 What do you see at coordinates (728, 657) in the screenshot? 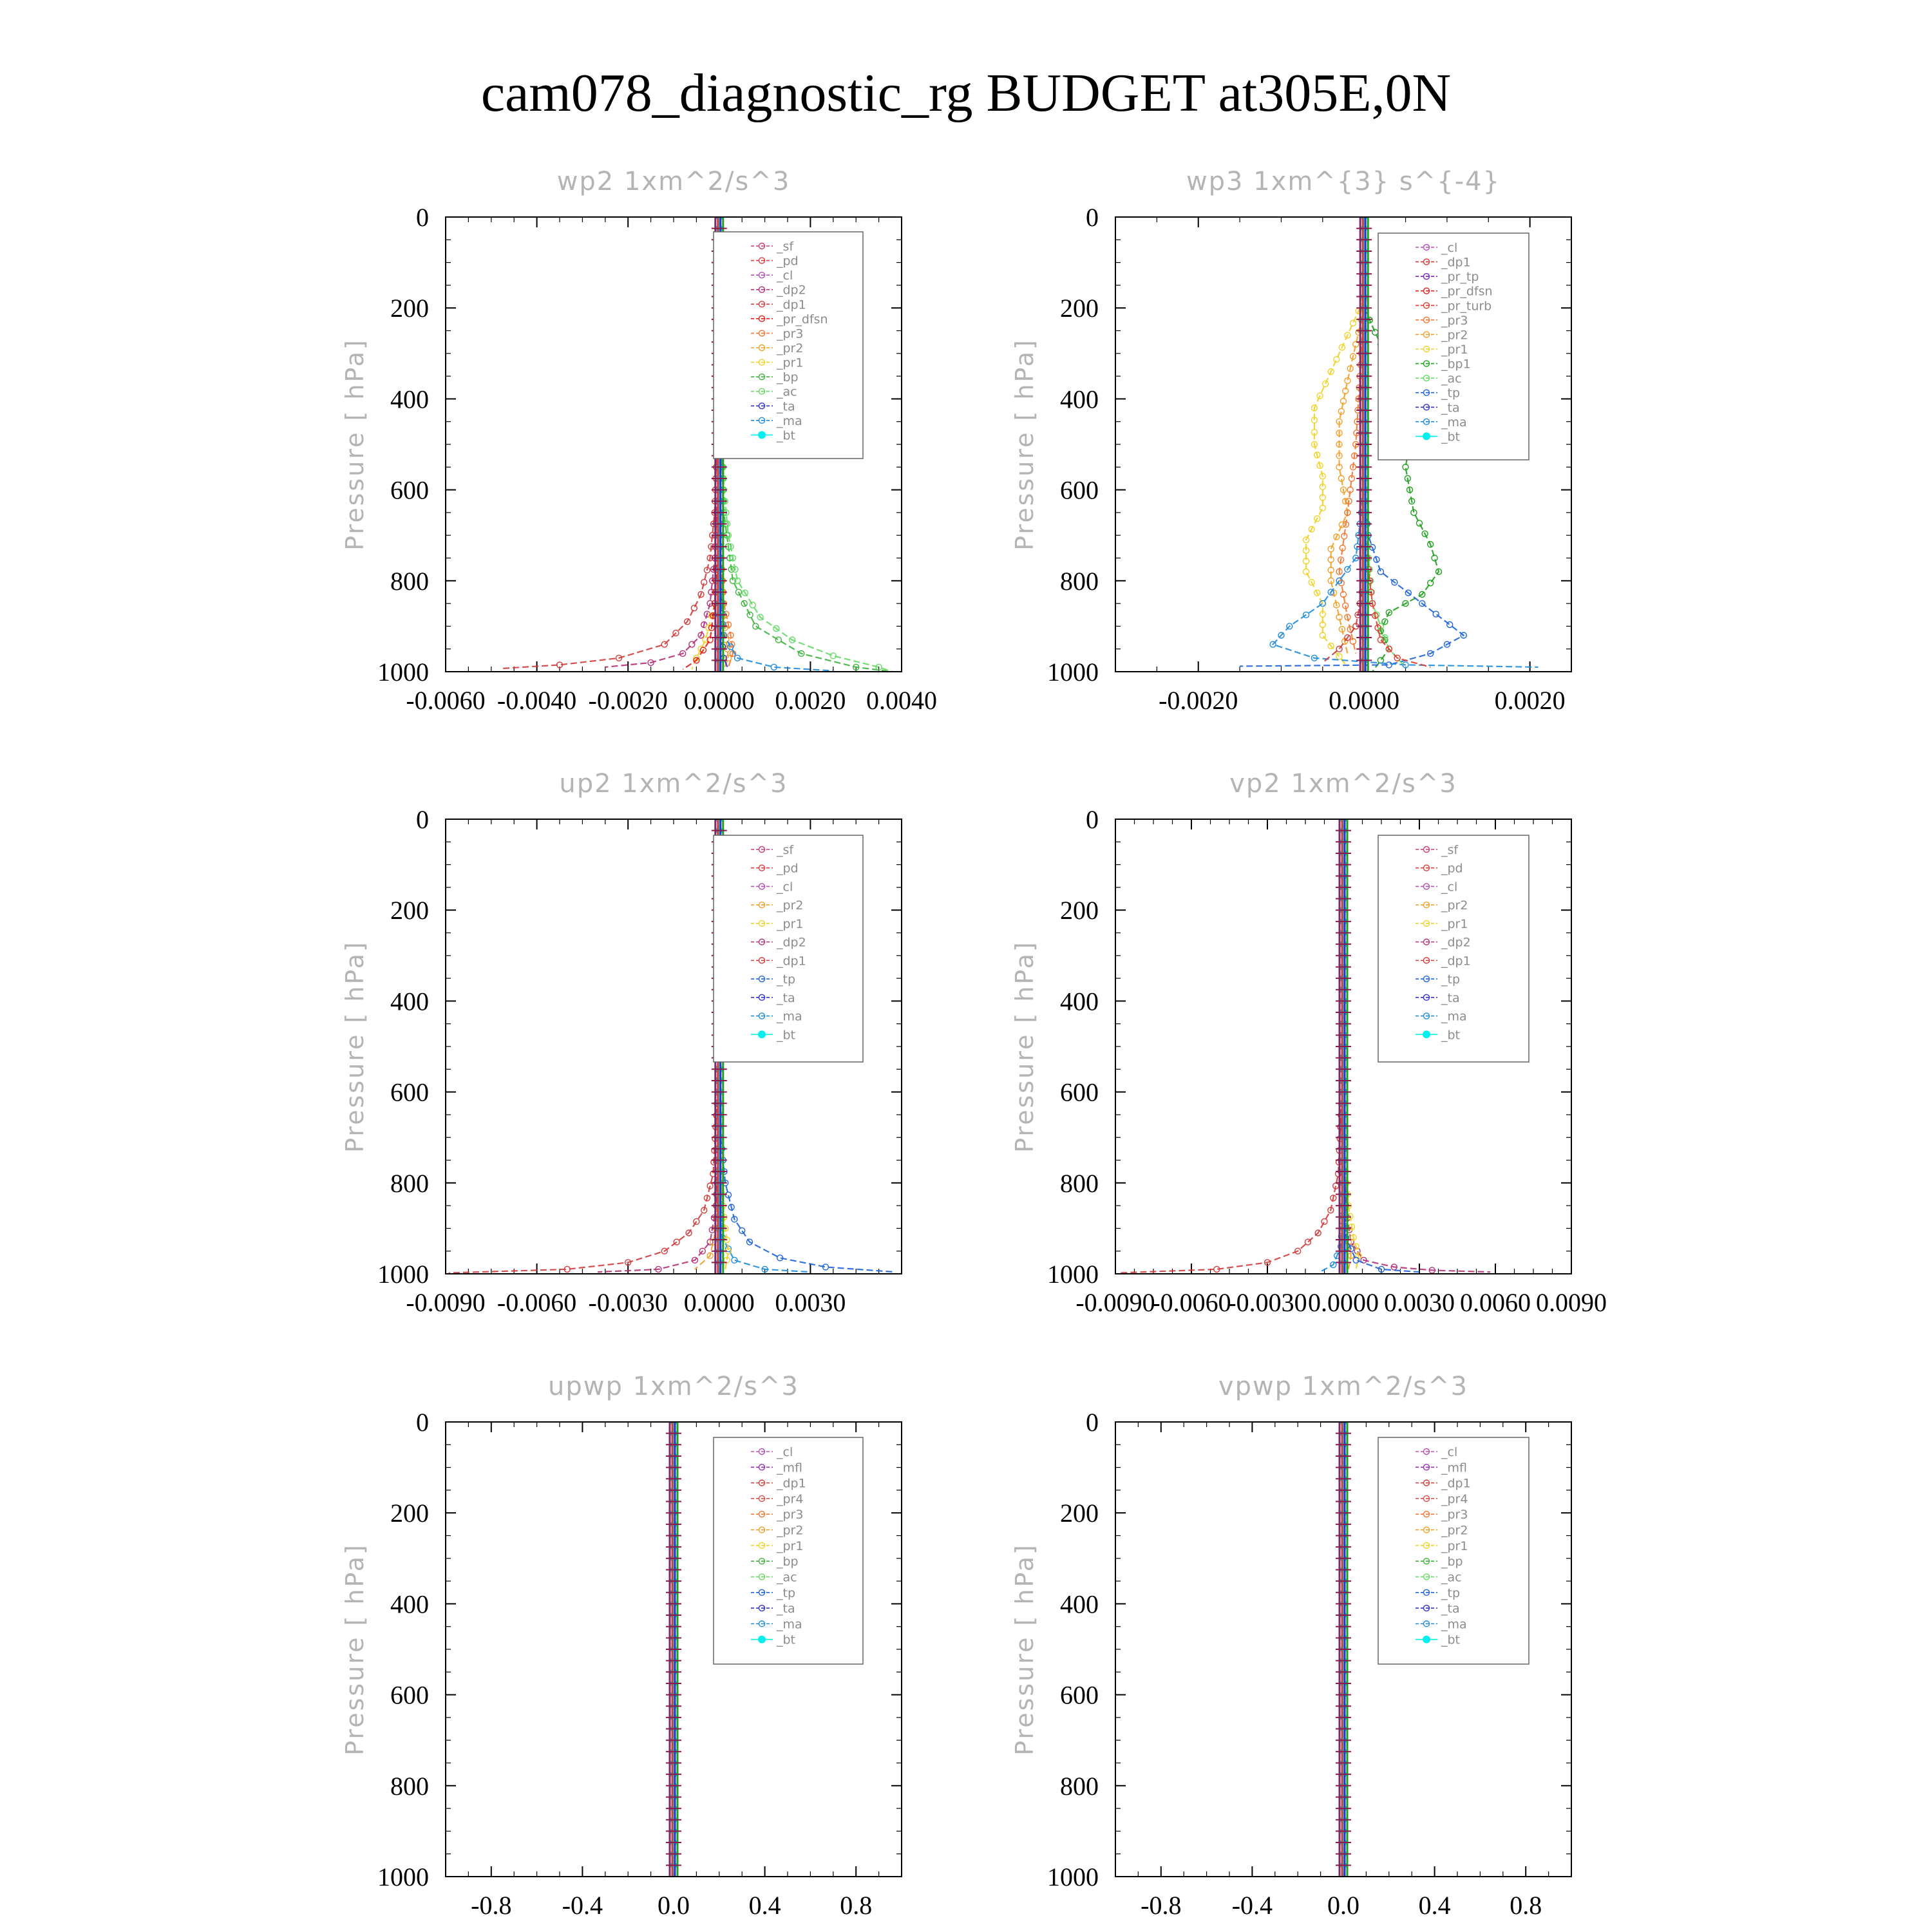
I see `series-marker-wp2-pr2` at bounding box center [728, 657].